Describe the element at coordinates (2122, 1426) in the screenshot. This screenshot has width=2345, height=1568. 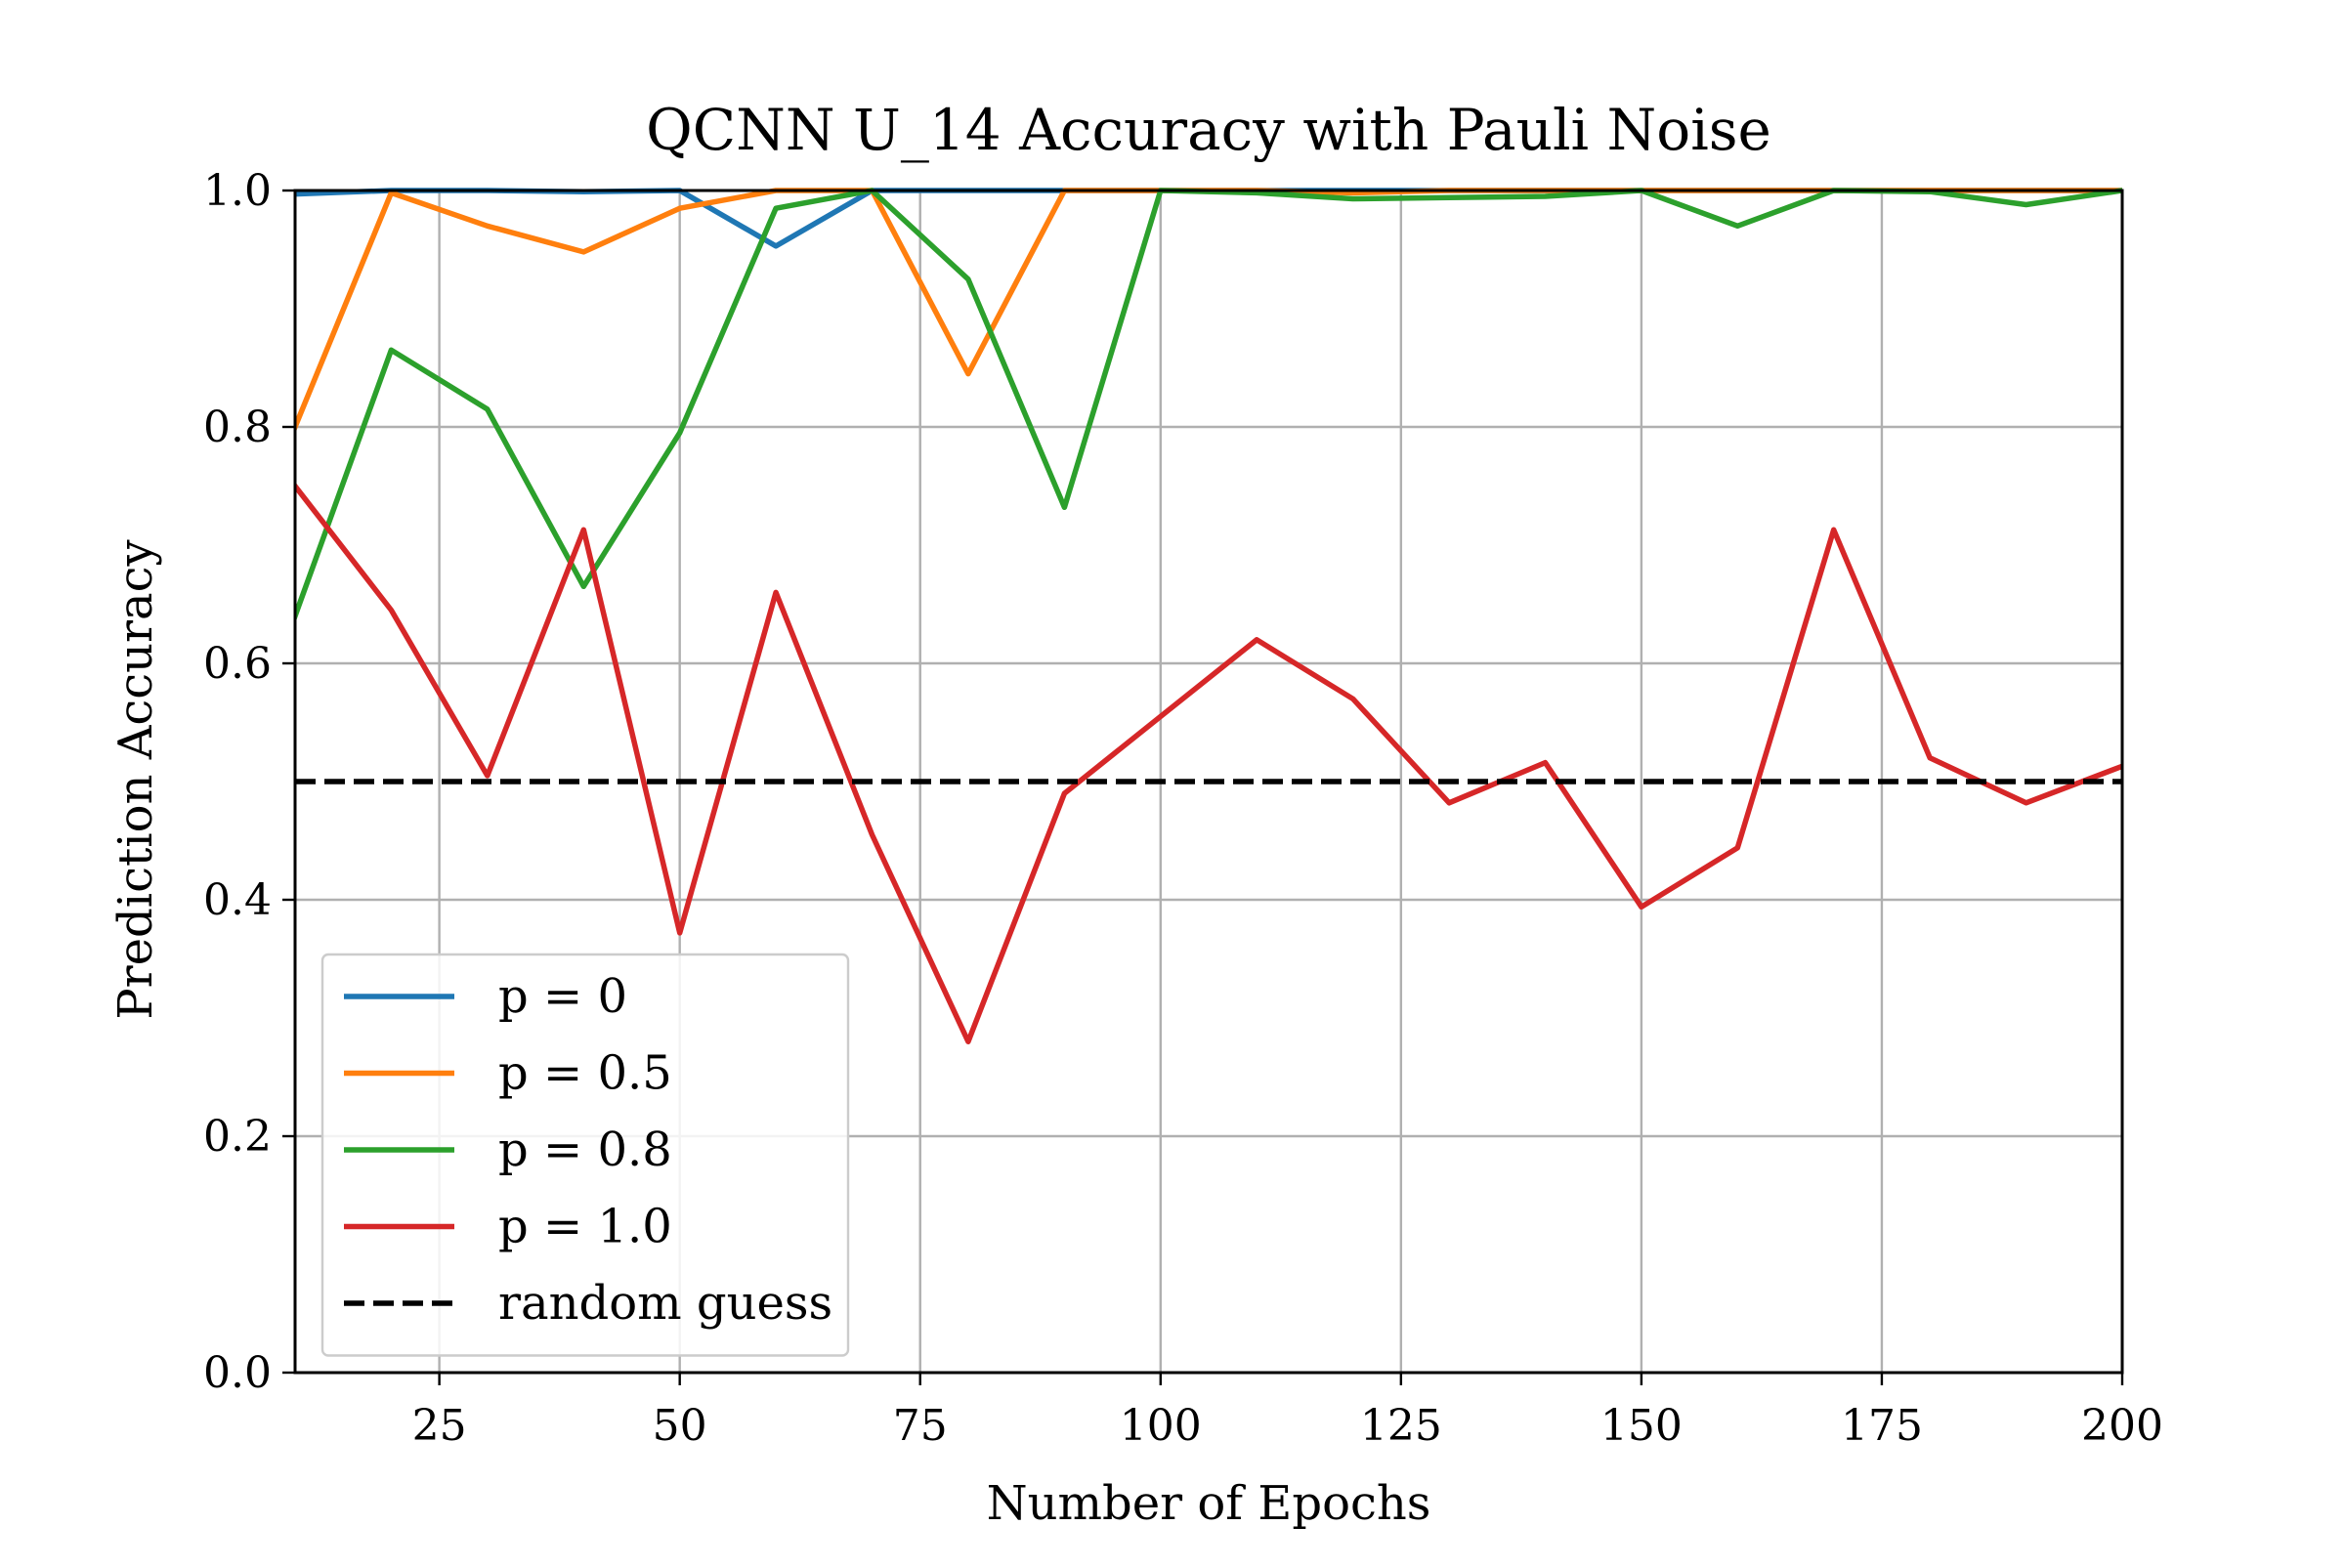
I see `x-tick-label: 200` at that location.